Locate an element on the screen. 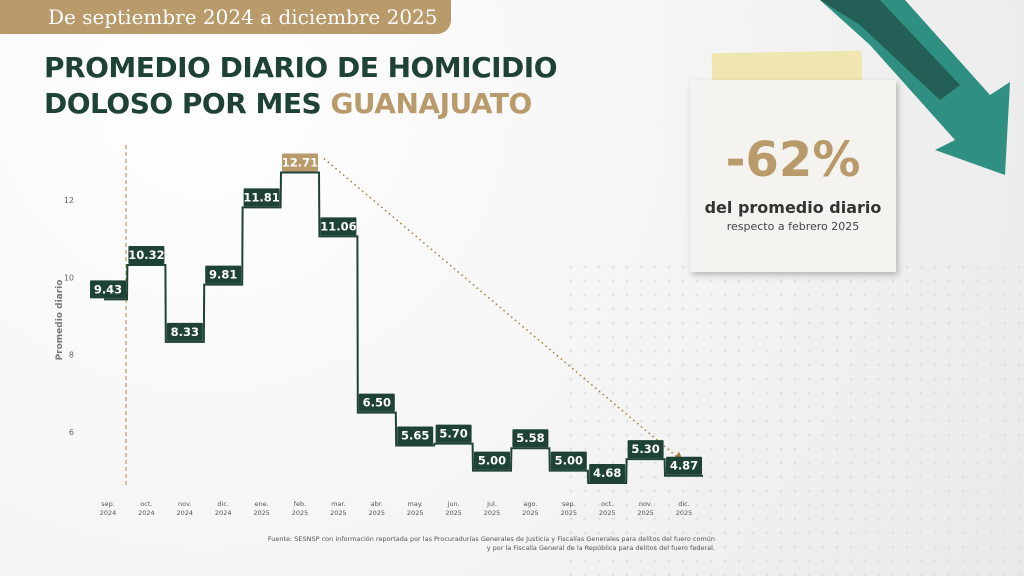 The width and height of the screenshot is (1024, 576). x-tick-month: mar. is located at coordinates (338, 504).